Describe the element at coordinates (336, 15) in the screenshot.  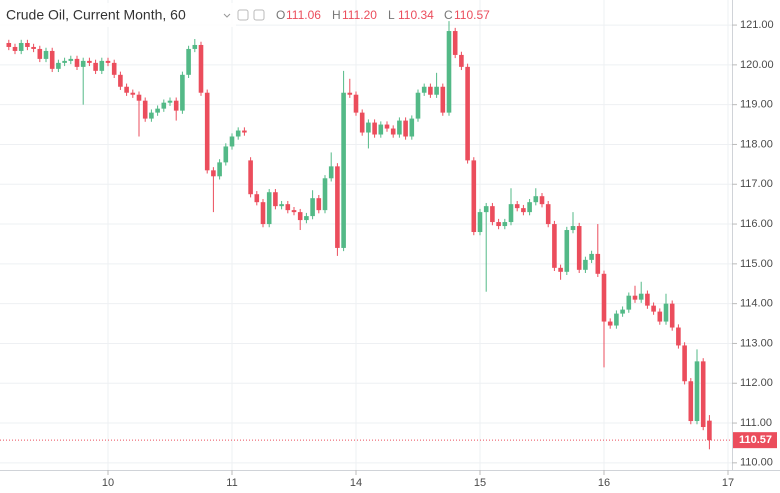
I see `ohlc-label: H` at that location.